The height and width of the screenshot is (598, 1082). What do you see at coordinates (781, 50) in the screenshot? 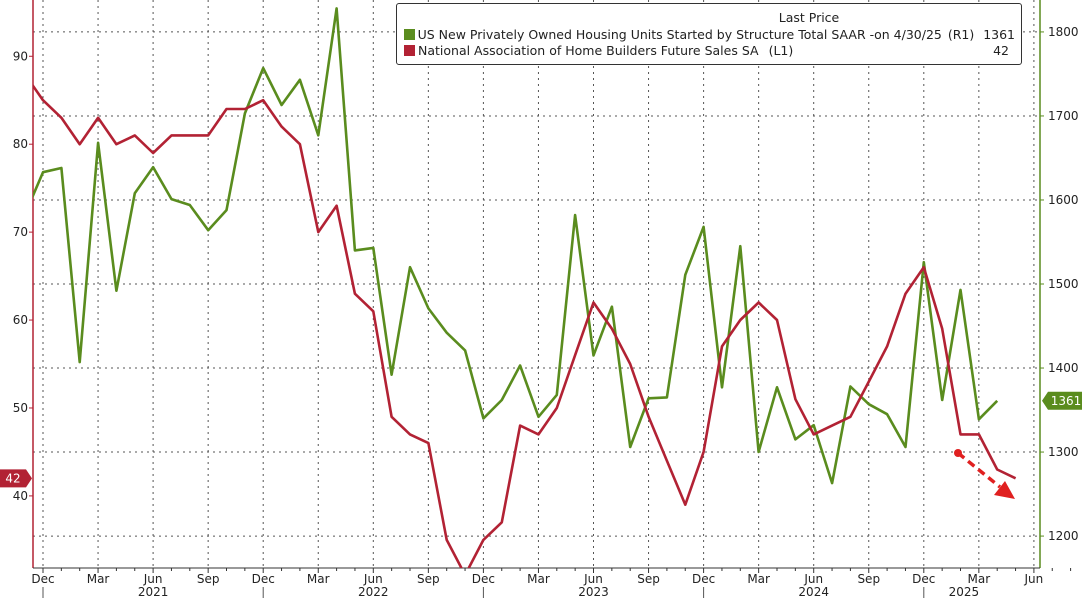
I see `legend-axis: (L1)` at bounding box center [781, 50].